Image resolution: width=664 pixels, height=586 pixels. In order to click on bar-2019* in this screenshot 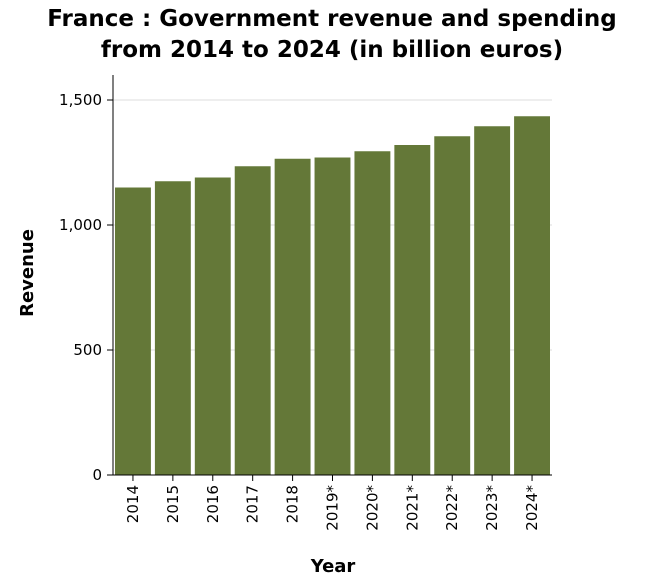, I will do `click(332, 316)`.